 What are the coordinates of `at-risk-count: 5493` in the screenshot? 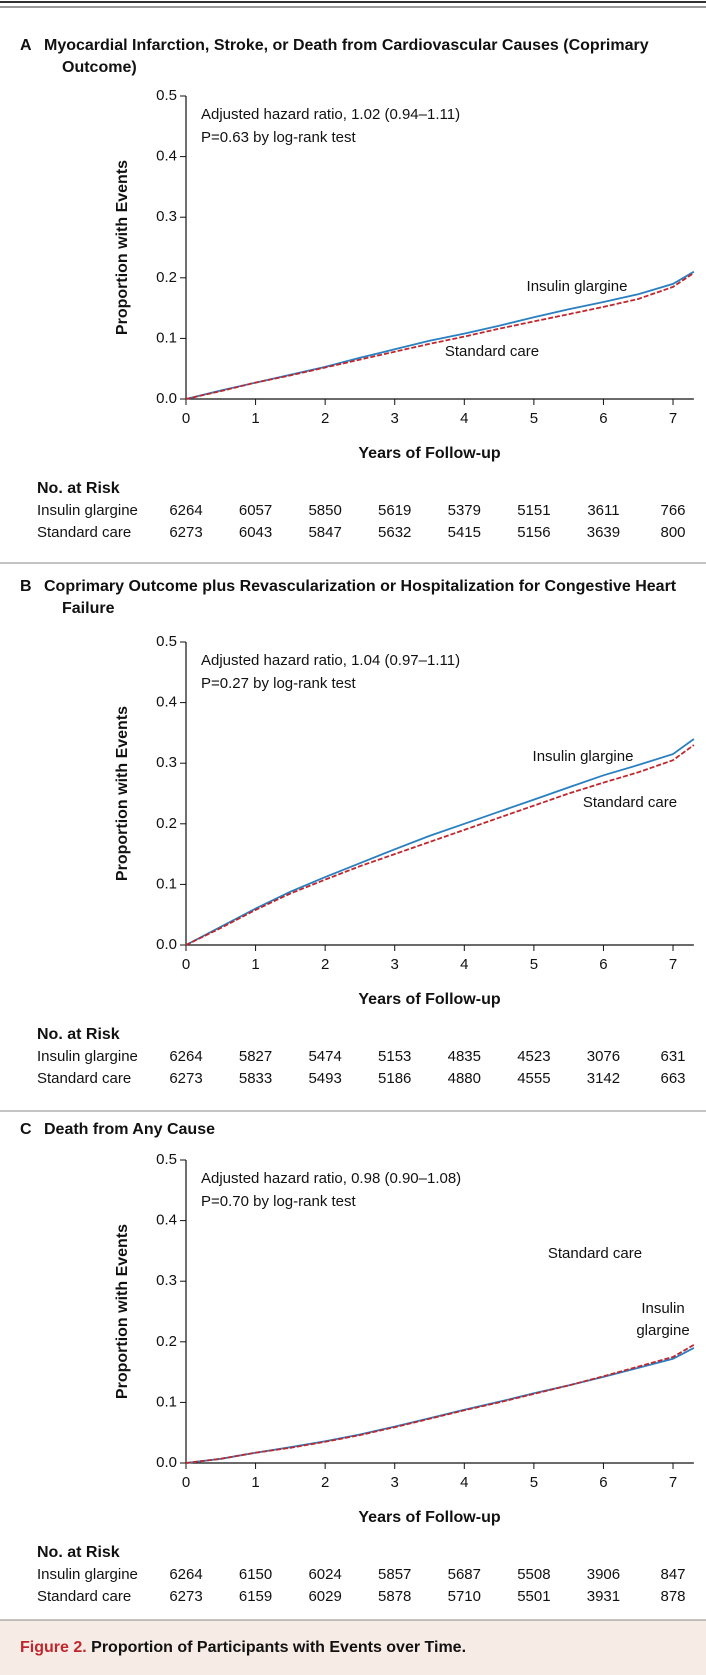 It's located at (324, 1078).